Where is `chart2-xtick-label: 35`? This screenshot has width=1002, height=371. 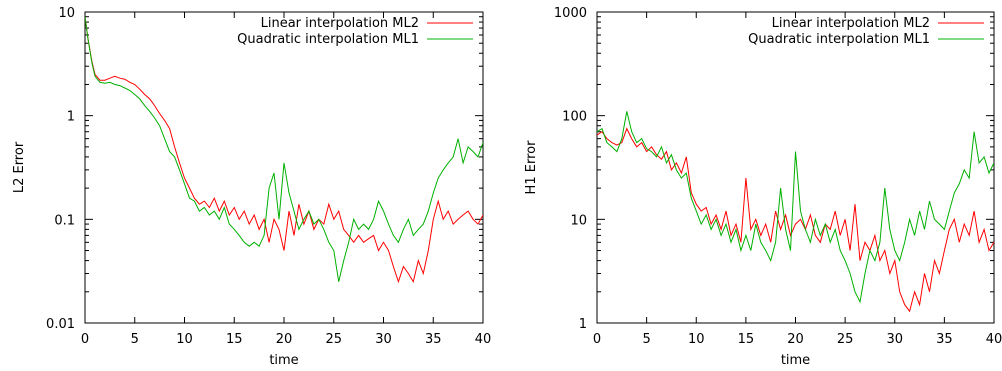 chart2-xtick-label: 35 is located at coordinates (944, 339).